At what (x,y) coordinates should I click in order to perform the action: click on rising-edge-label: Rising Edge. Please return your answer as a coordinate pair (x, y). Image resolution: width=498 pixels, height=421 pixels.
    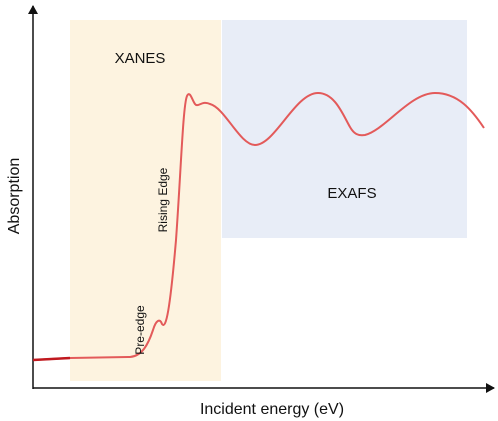
    Looking at the image, I should click on (163, 199).